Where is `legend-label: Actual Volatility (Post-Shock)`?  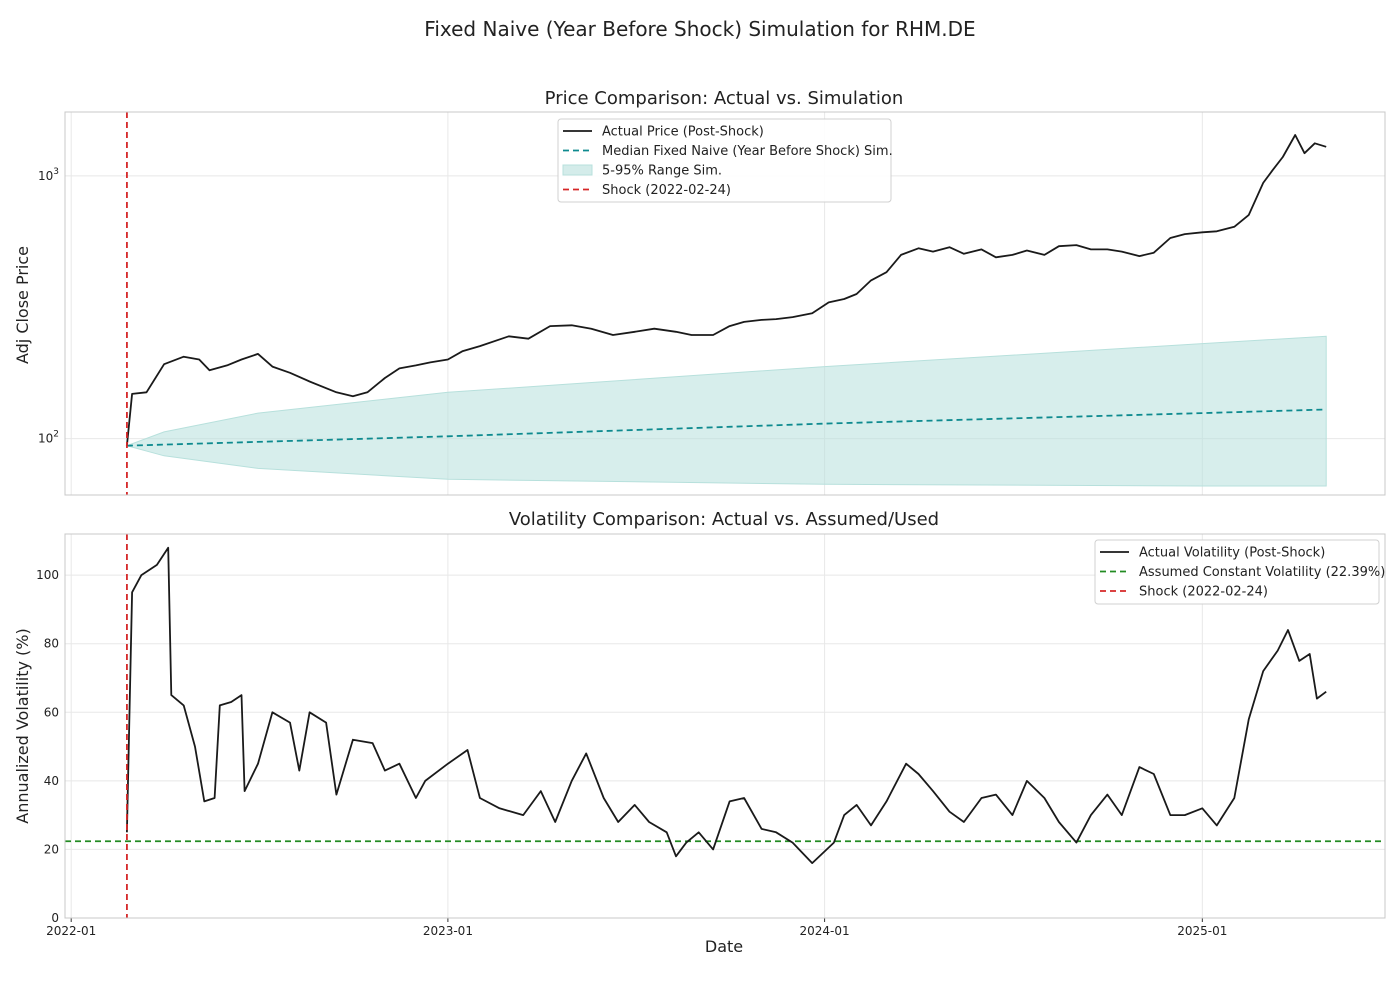
legend-label: Actual Volatility (Post-Shock) is located at coordinates (1232, 553).